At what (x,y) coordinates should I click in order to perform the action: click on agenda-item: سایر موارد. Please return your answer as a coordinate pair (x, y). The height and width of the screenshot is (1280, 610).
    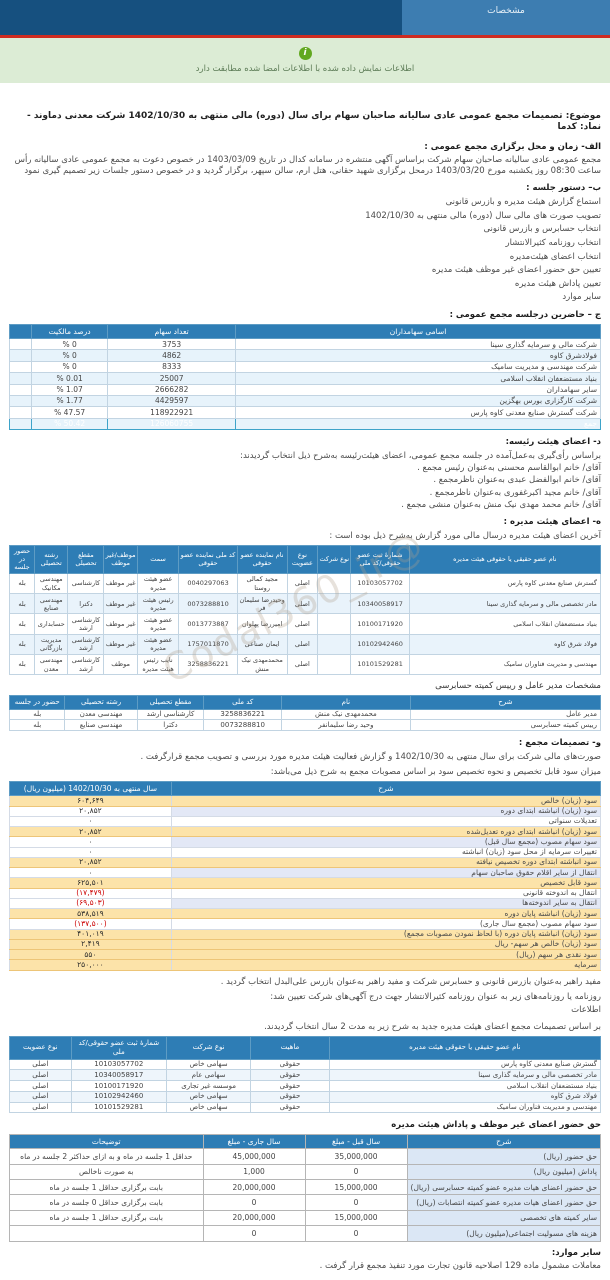
    Looking at the image, I should click on (581, 297).